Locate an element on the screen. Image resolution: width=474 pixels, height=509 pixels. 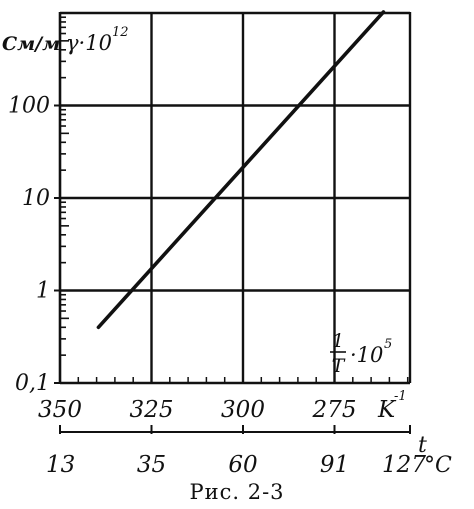
y-axis-label-exponent: 12 is located at coordinates (120, 32).